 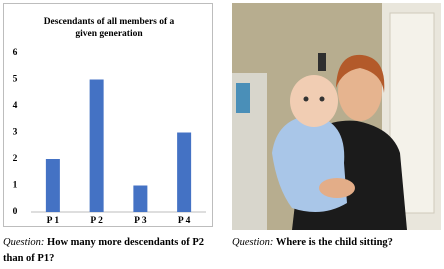 I want to click on y-tick-label: 4, so click(x=15, y=106).